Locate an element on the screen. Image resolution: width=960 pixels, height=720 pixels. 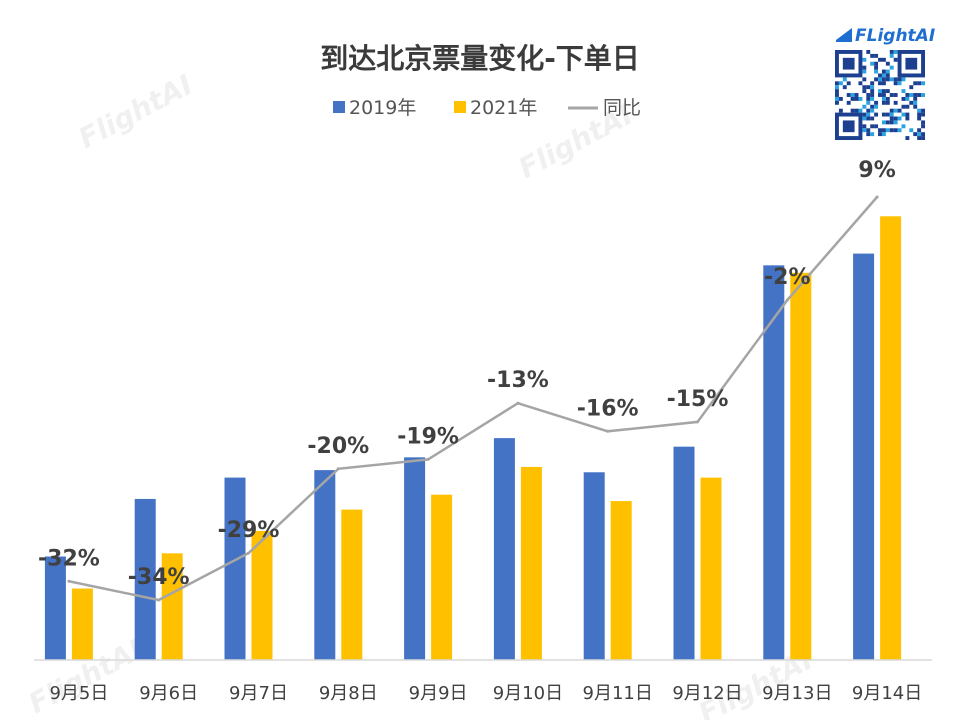
brand-block: FLightAI is located at coordinates (885, 83).